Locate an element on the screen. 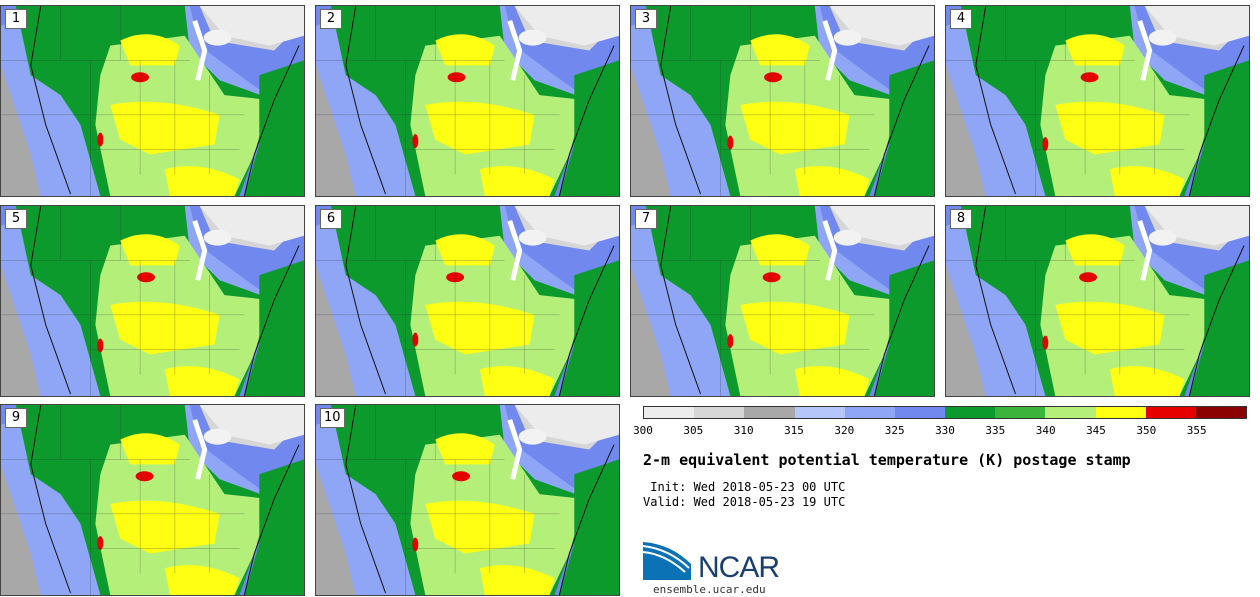 The image size is (1260, 597). colorbar-ticks: 300 305 310 315 320 325 330 335 340 345 350 355 is located at coordinates (940, 431).